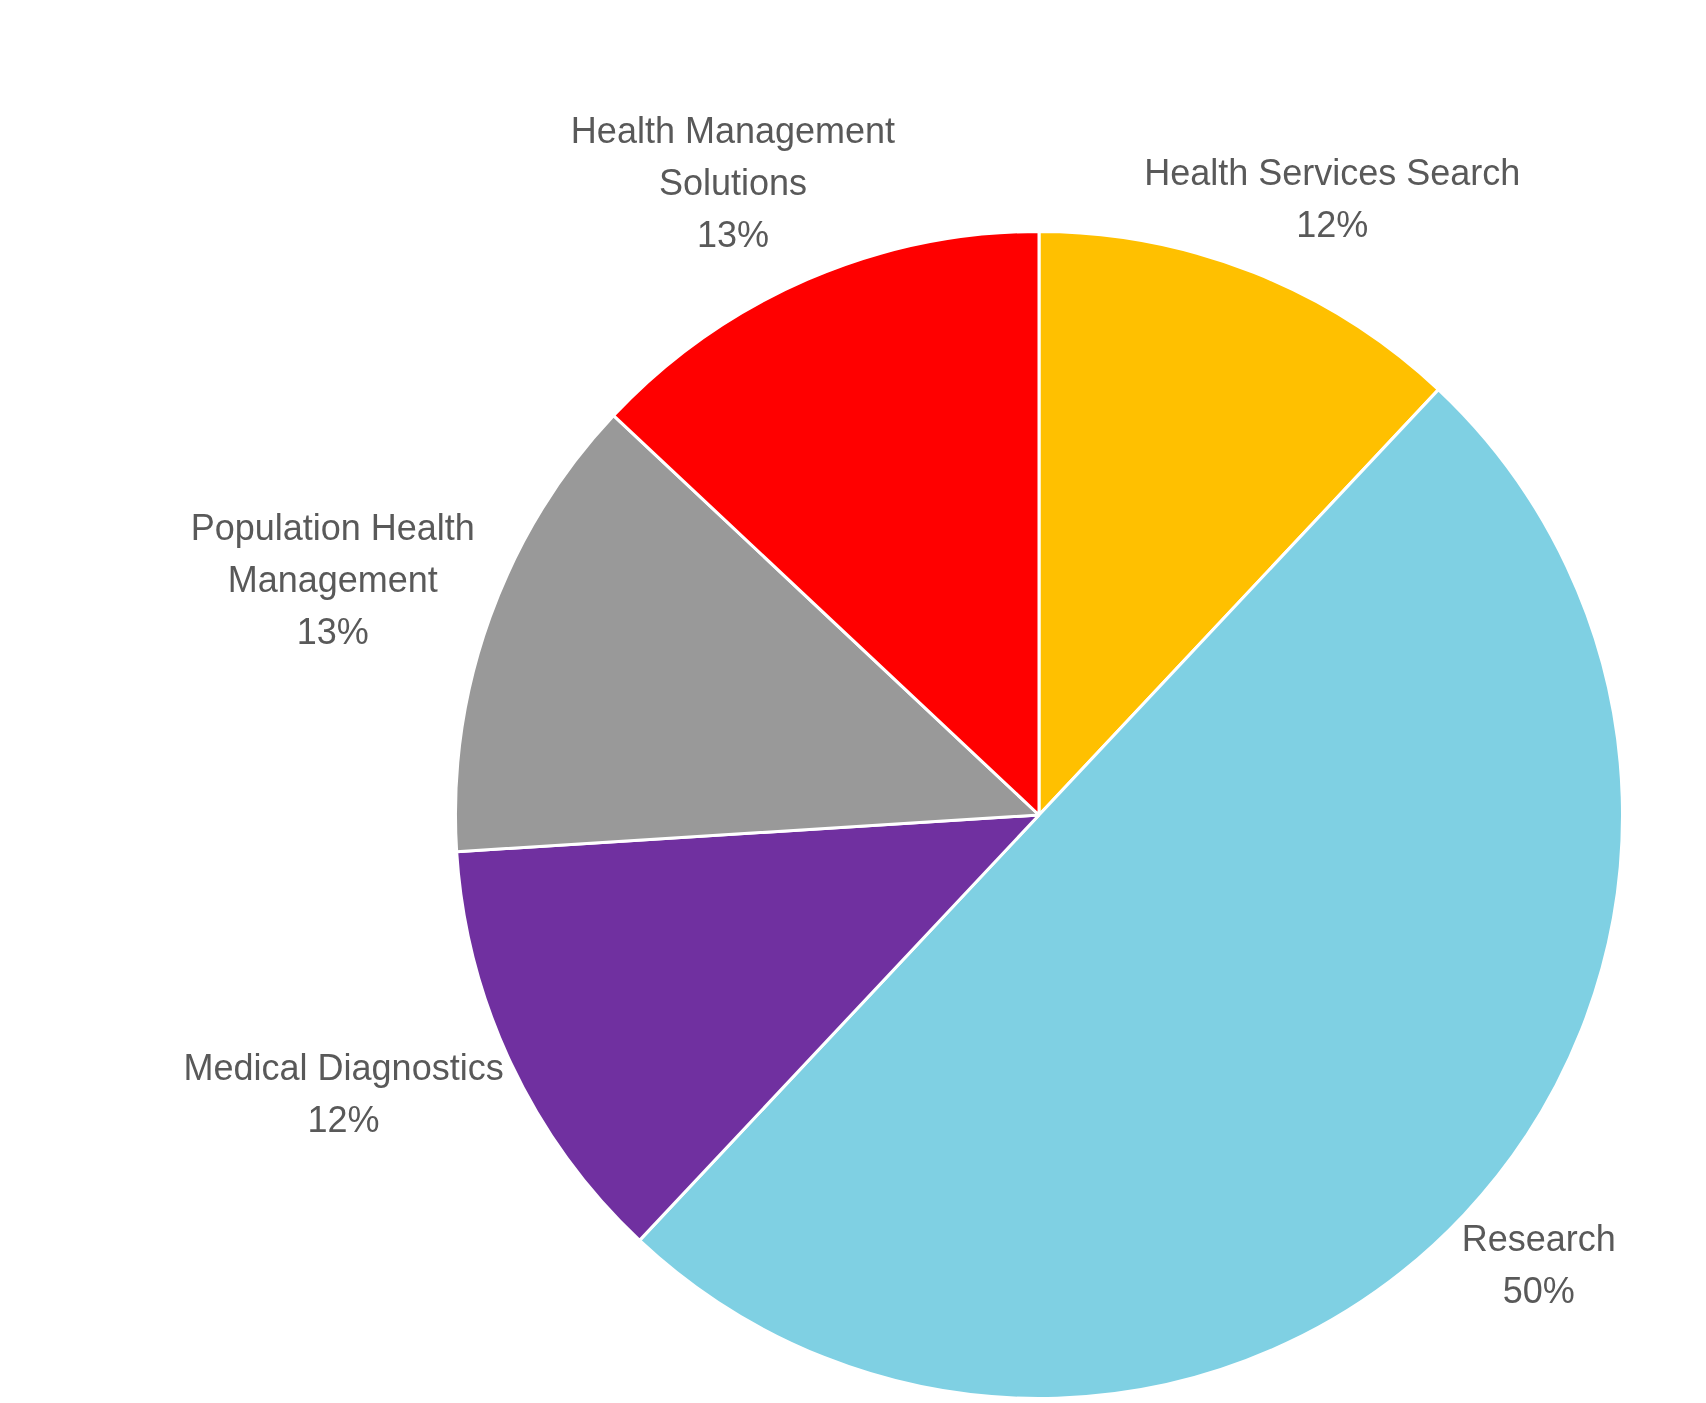  I want to click on slice-label: Population Health Management, so click(332, 554).